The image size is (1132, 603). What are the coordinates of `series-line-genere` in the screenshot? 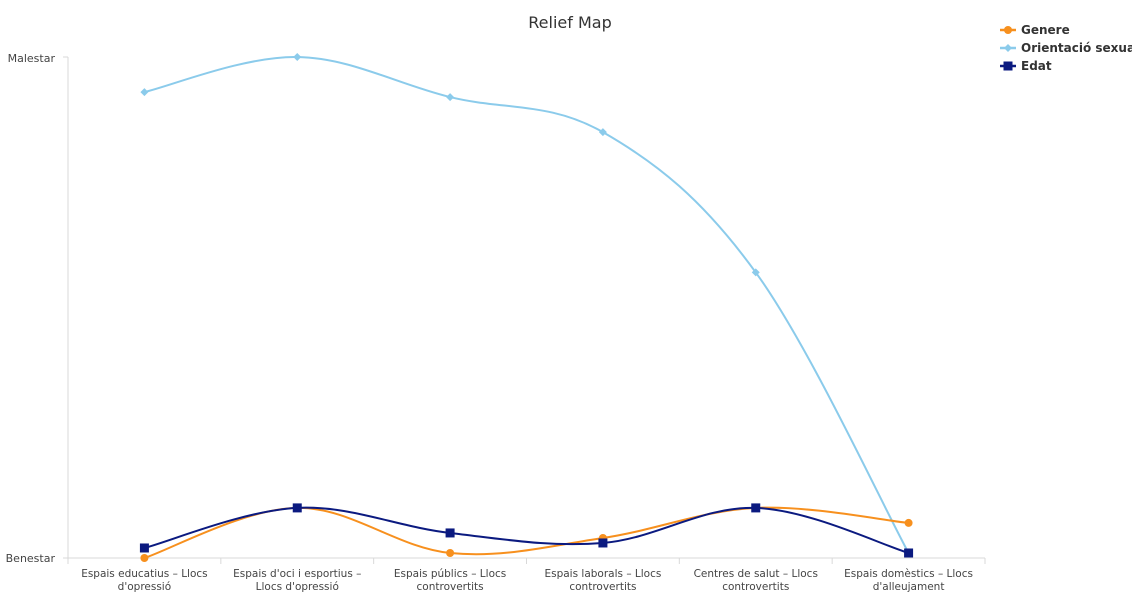 It's located at (526, 532).